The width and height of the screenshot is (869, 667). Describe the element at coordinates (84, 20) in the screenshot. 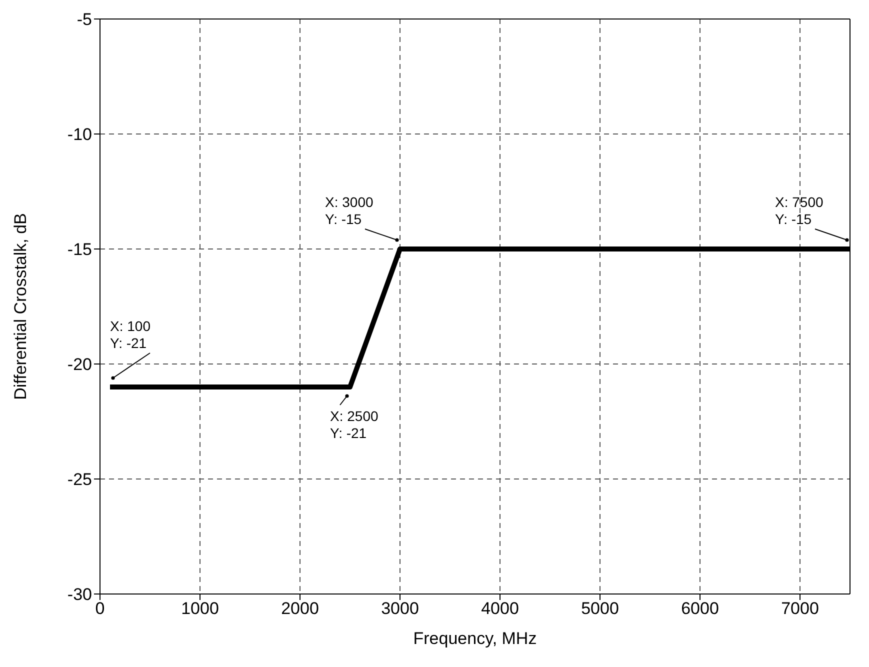

I see `y-tick-label: -5` at that location.